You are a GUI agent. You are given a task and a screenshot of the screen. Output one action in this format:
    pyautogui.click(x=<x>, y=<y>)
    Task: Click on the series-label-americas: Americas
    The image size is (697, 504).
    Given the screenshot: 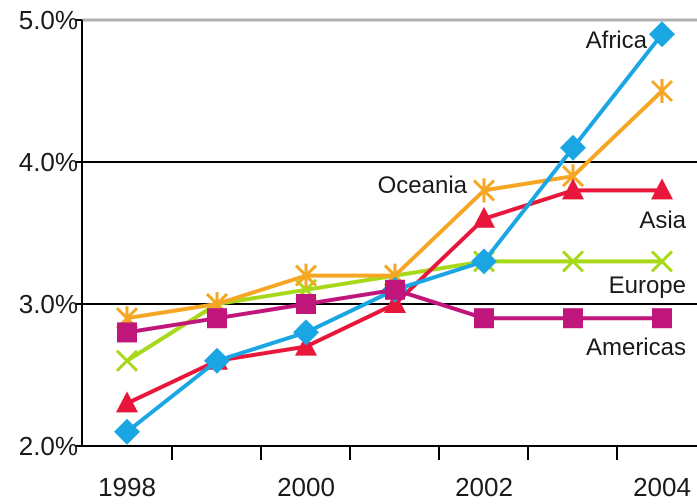 What is the action you would take?
    pyautogui.click(x=636, y=347)
    